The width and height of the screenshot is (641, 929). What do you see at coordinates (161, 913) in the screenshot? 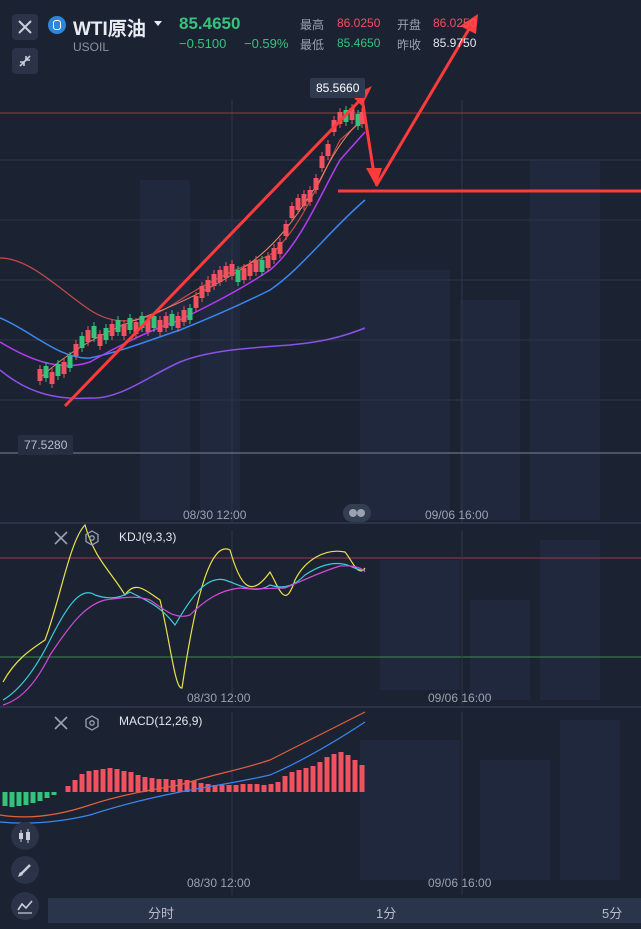
I see `tab-timeshare: 分时` at bounding box center [161, 913].